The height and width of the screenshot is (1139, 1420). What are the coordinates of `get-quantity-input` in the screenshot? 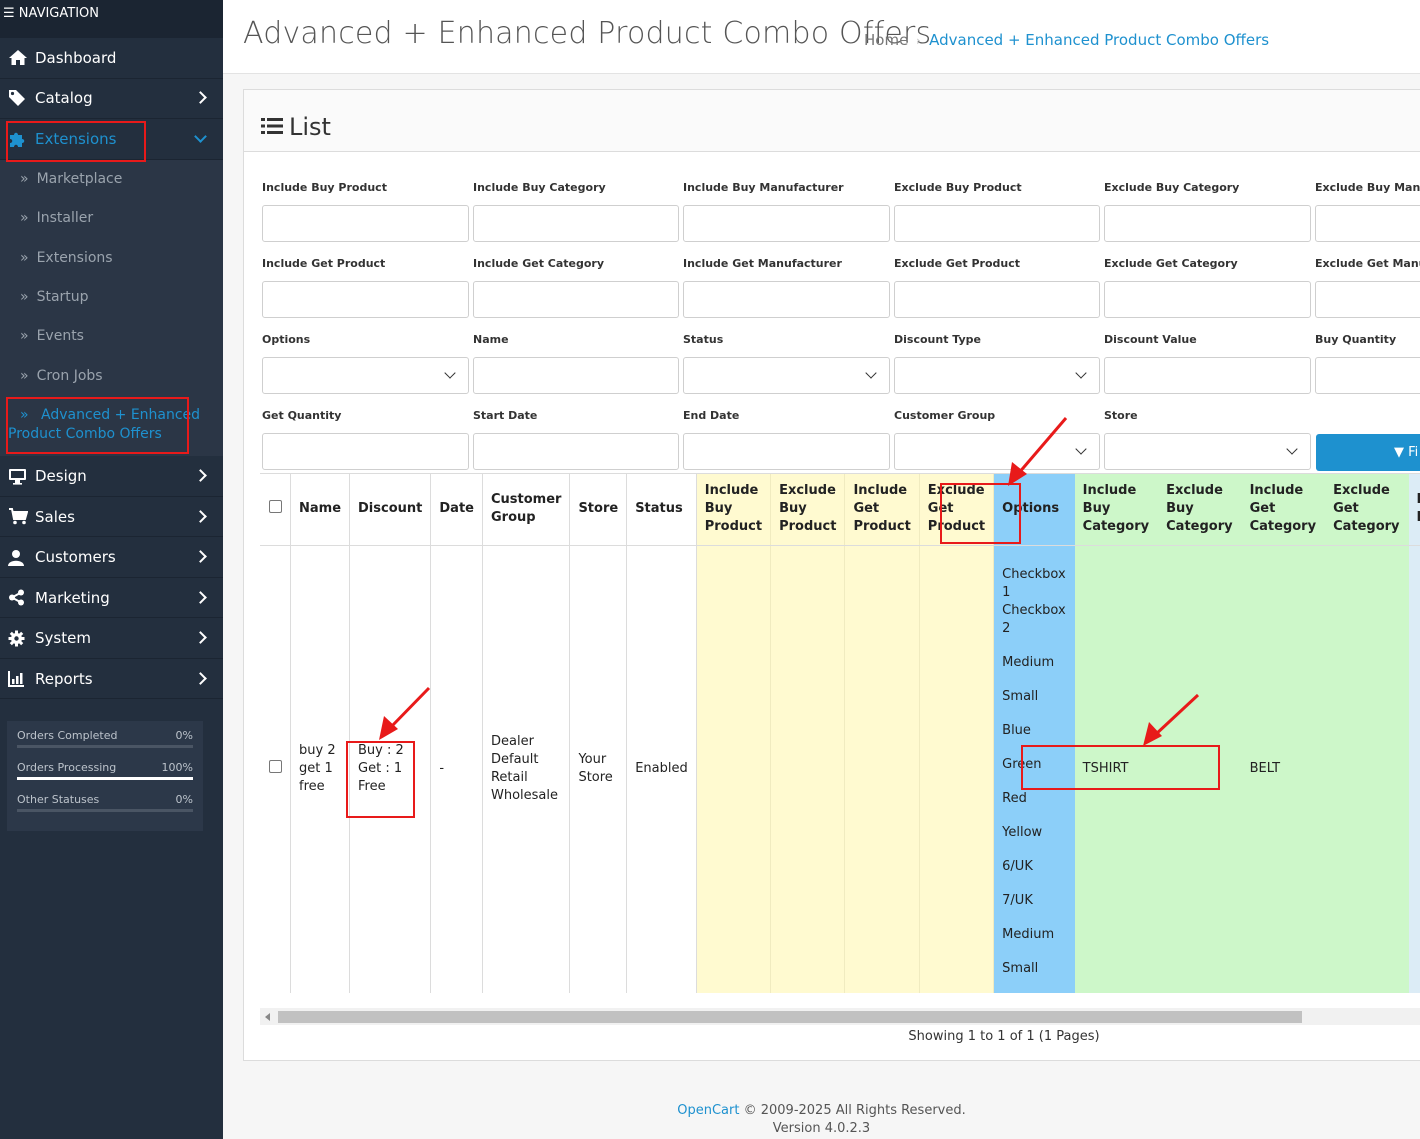 It's located at (365, 451).